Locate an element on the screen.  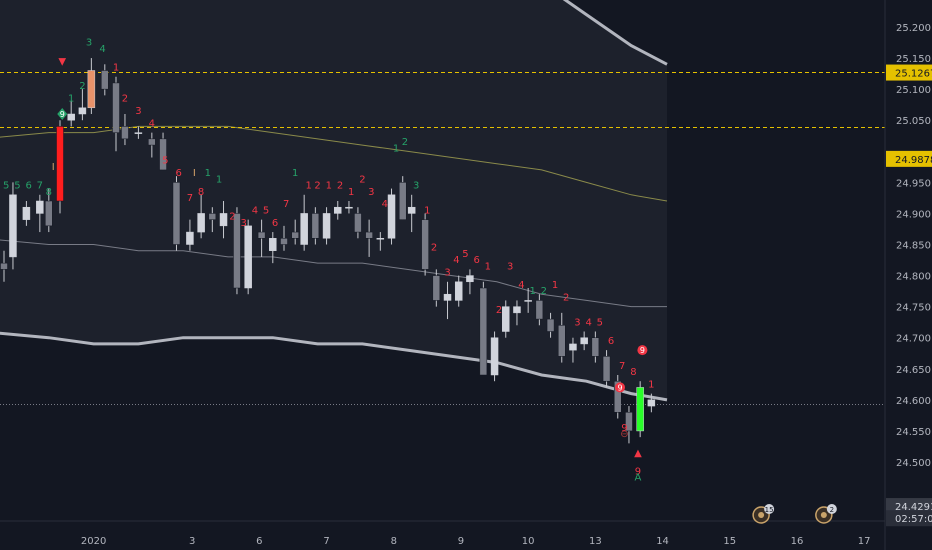
event-badge-count: 2 is located at coordinates (832, 510).